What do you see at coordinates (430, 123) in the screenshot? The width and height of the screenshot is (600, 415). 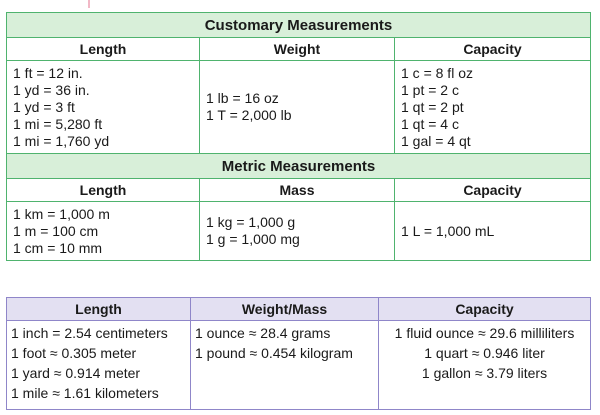 I see `list-item: 1 qt = 4 c` at bounding box center [430, 123].